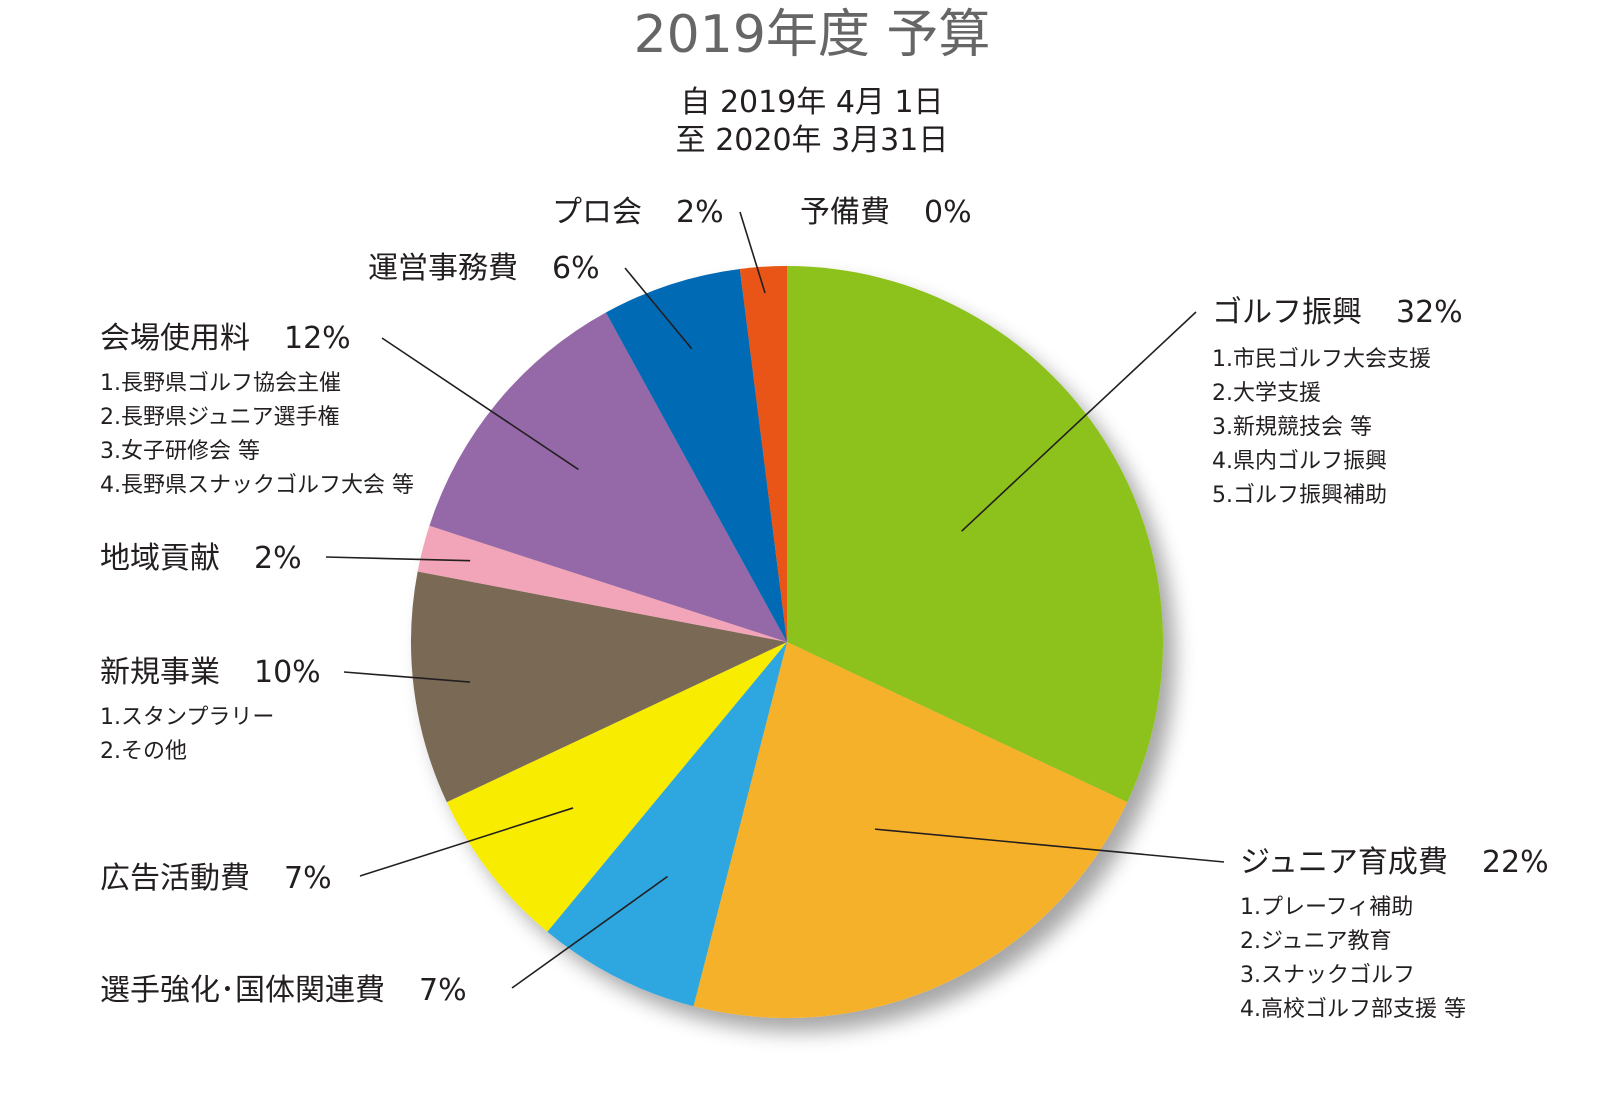  What do you see at coordinates (210, 672) in the screenshot?
I see `slice-label-5: 新規事業 10%` at bounding box center [210, 672].